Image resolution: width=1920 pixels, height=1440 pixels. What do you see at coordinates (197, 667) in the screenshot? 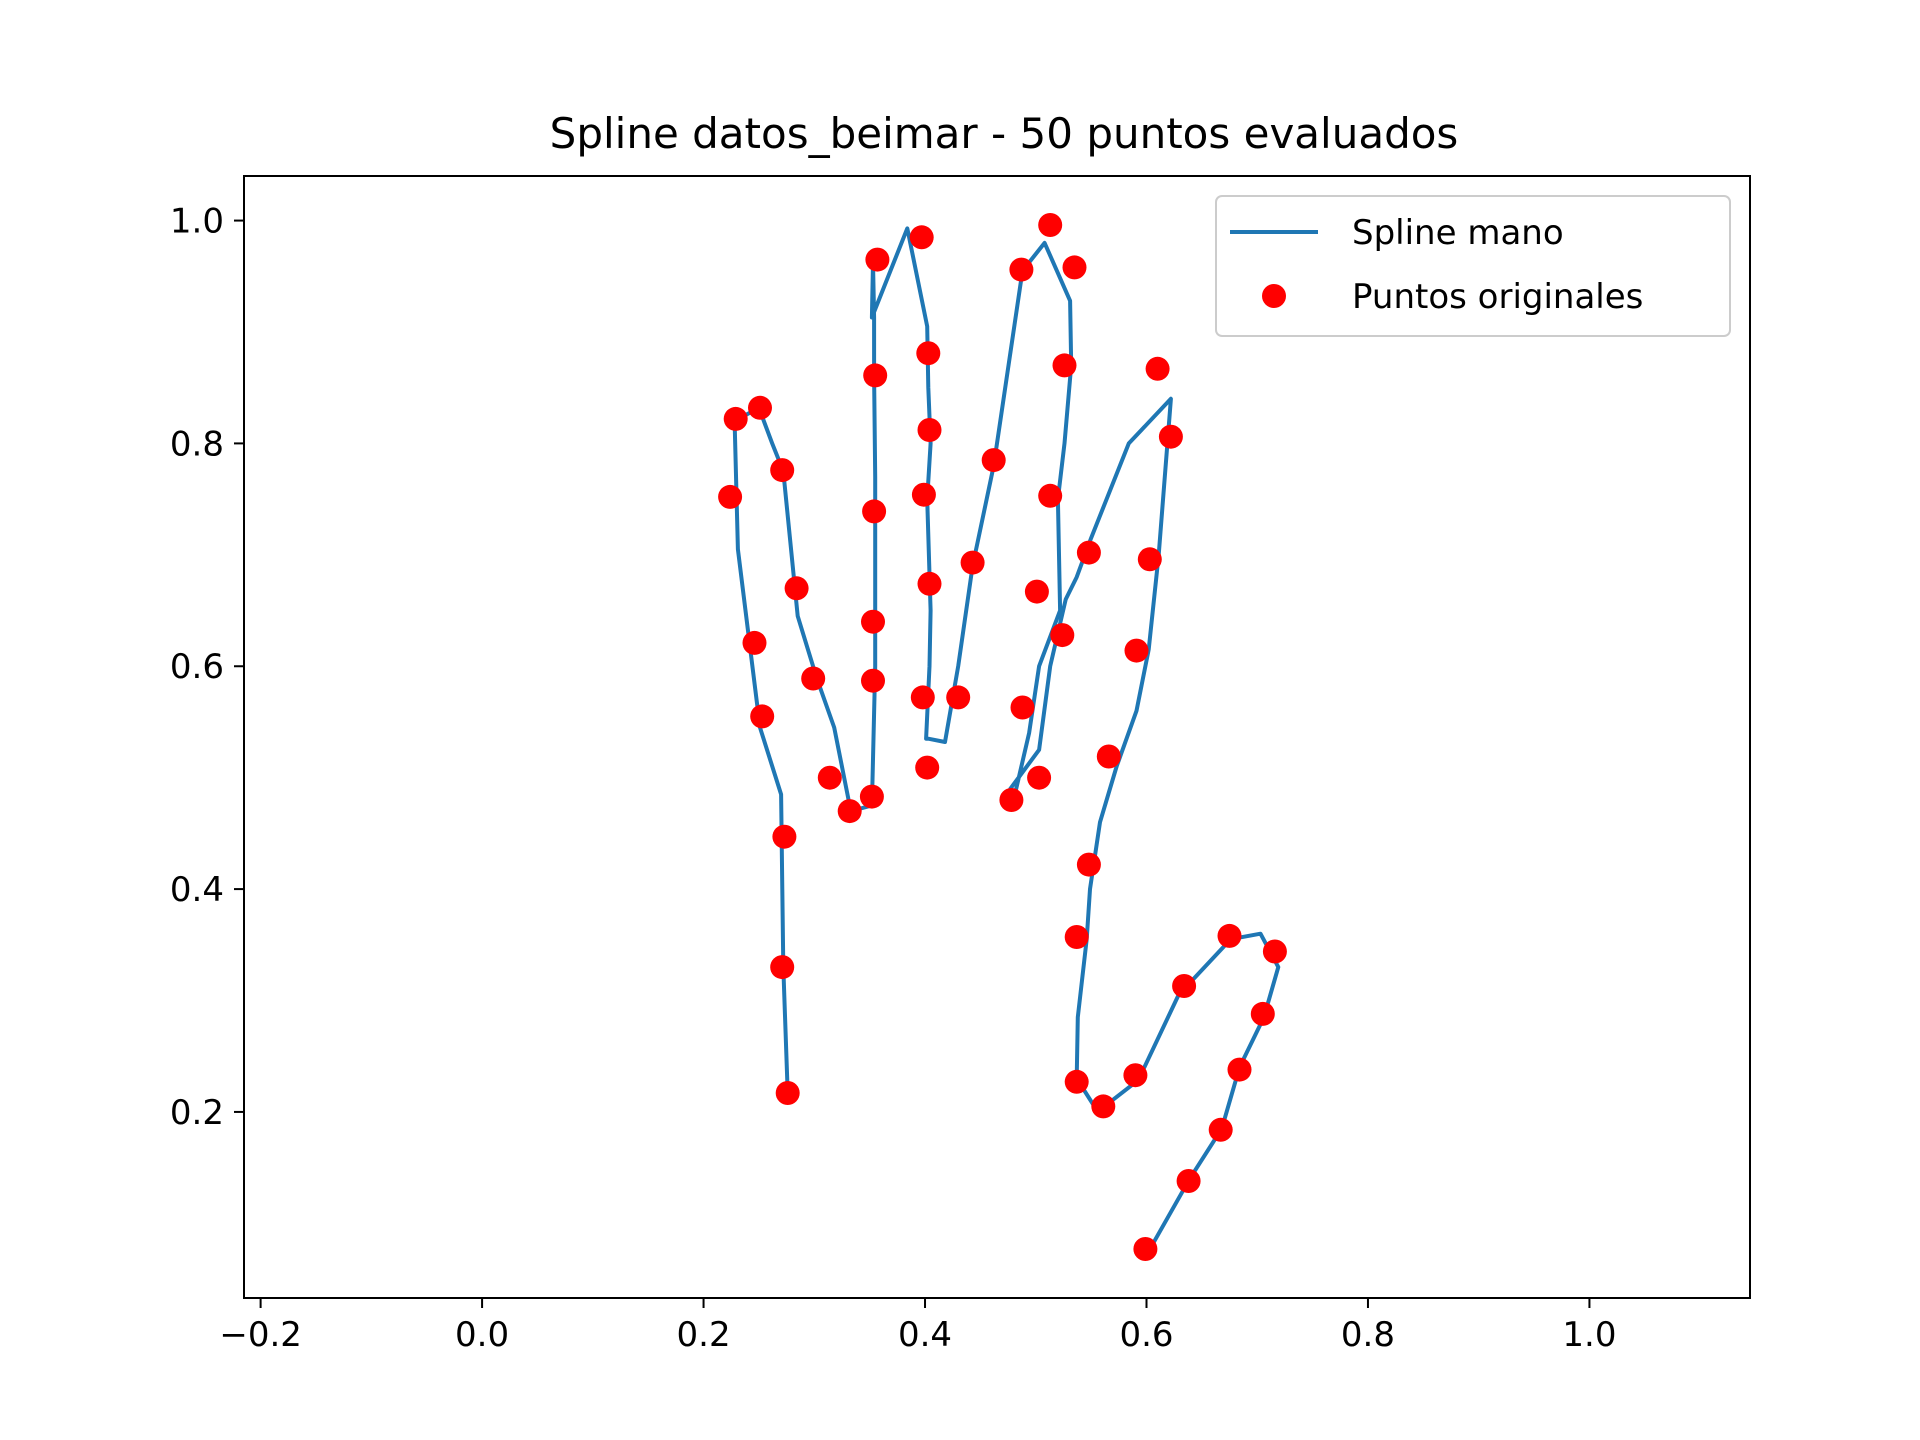
I see `y-tick-label: 0.6` at bounding box center [197, 667].